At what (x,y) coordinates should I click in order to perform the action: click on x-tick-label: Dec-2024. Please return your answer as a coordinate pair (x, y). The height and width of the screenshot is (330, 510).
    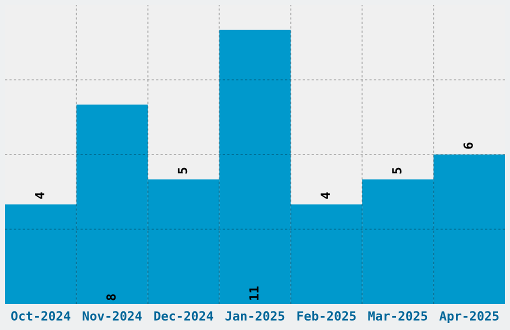
    Looking at the image, I should click on (184, 316).